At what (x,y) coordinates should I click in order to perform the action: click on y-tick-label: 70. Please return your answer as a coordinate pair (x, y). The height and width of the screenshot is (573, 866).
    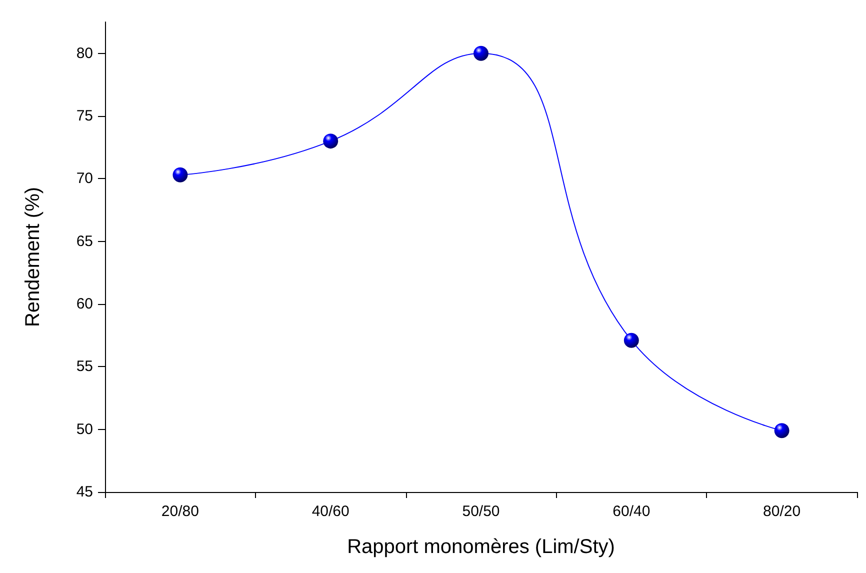
    Looking at the image, I should click on (84, 179).